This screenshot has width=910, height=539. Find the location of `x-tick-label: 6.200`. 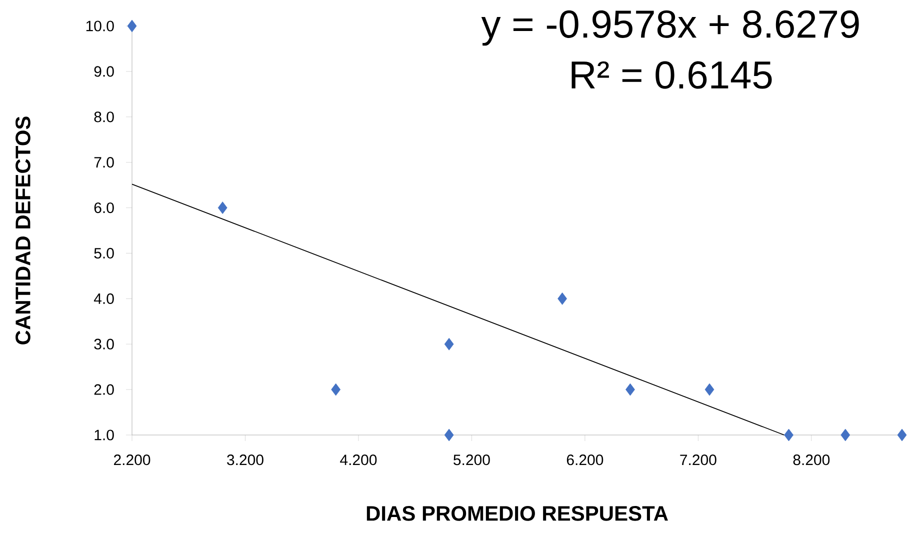

x-tick-label: 6.200 is located at coordinates (585, 460).